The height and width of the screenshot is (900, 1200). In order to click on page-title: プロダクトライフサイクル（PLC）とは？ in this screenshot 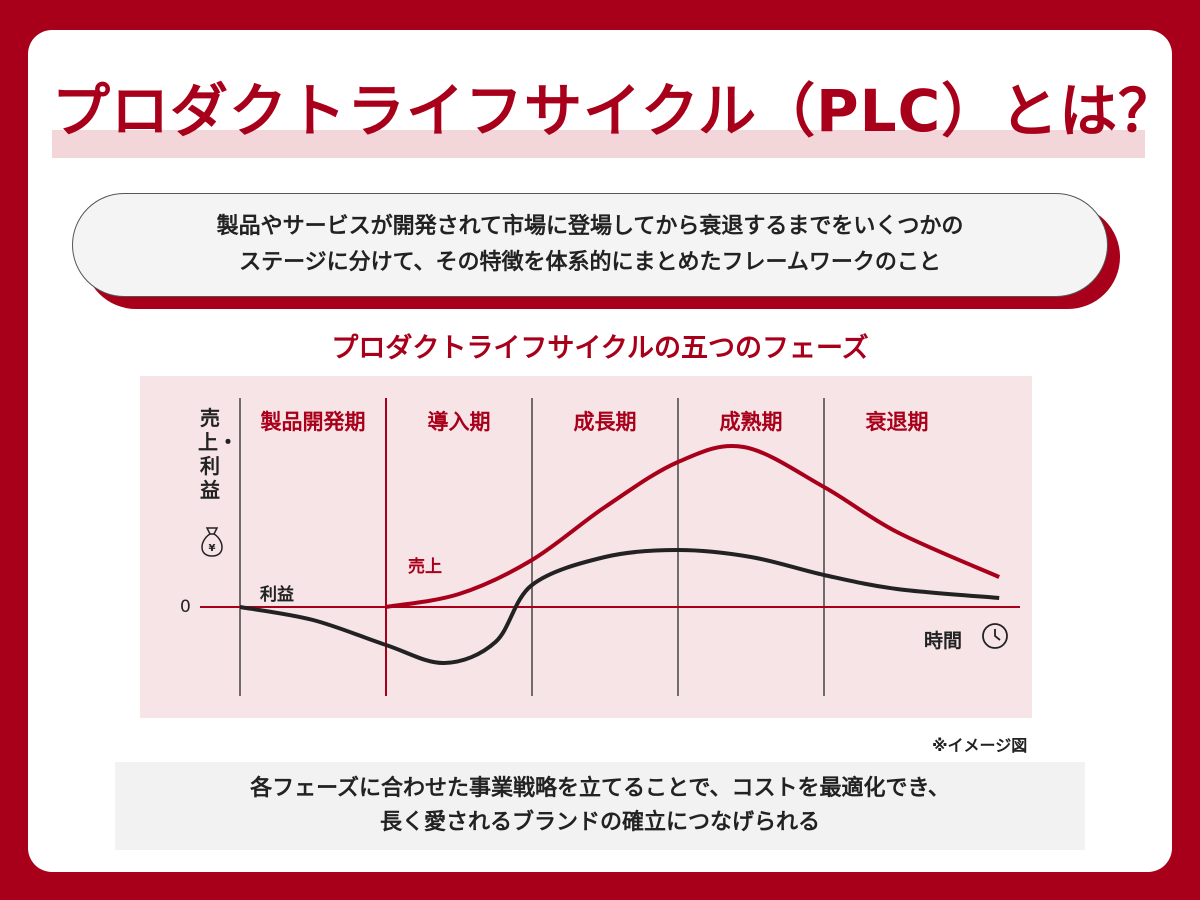, I will do `click(615, 111)`.